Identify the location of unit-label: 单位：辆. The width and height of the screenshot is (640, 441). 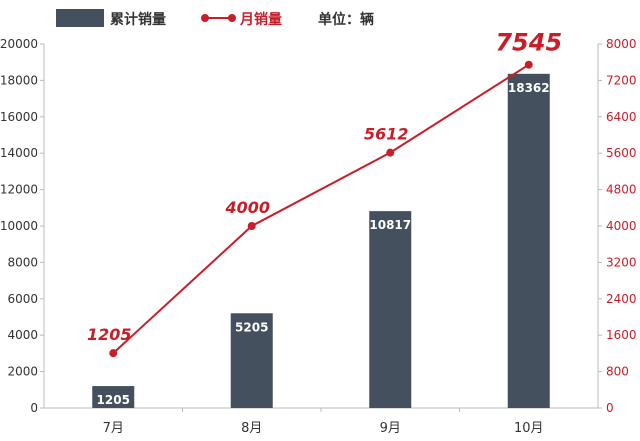
(346, 19).